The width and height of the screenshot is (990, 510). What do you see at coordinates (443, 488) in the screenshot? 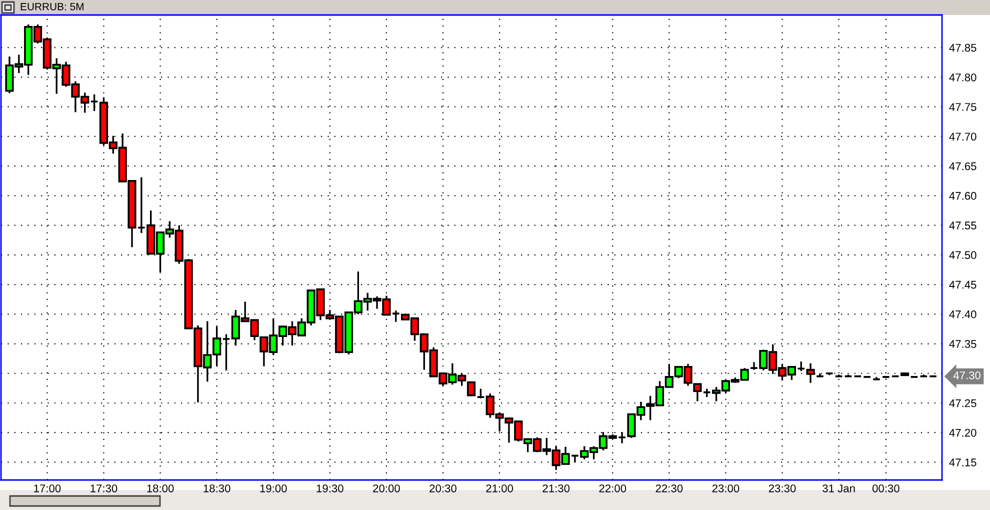
I see `x-tick-label: 20:30` at bounding box center [443, 488].